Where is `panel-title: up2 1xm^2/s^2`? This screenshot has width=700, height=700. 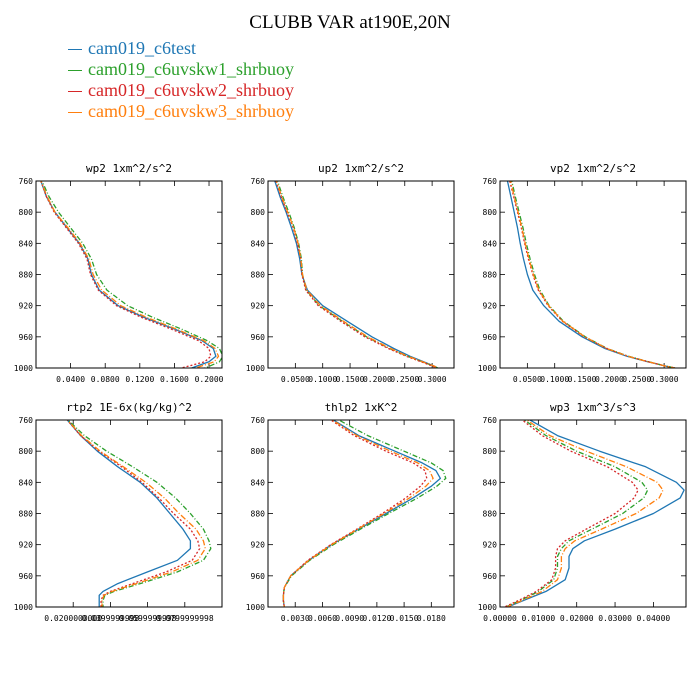 panel-title: up2 1xm^2/s^2 is located at coordinates (361, 168).